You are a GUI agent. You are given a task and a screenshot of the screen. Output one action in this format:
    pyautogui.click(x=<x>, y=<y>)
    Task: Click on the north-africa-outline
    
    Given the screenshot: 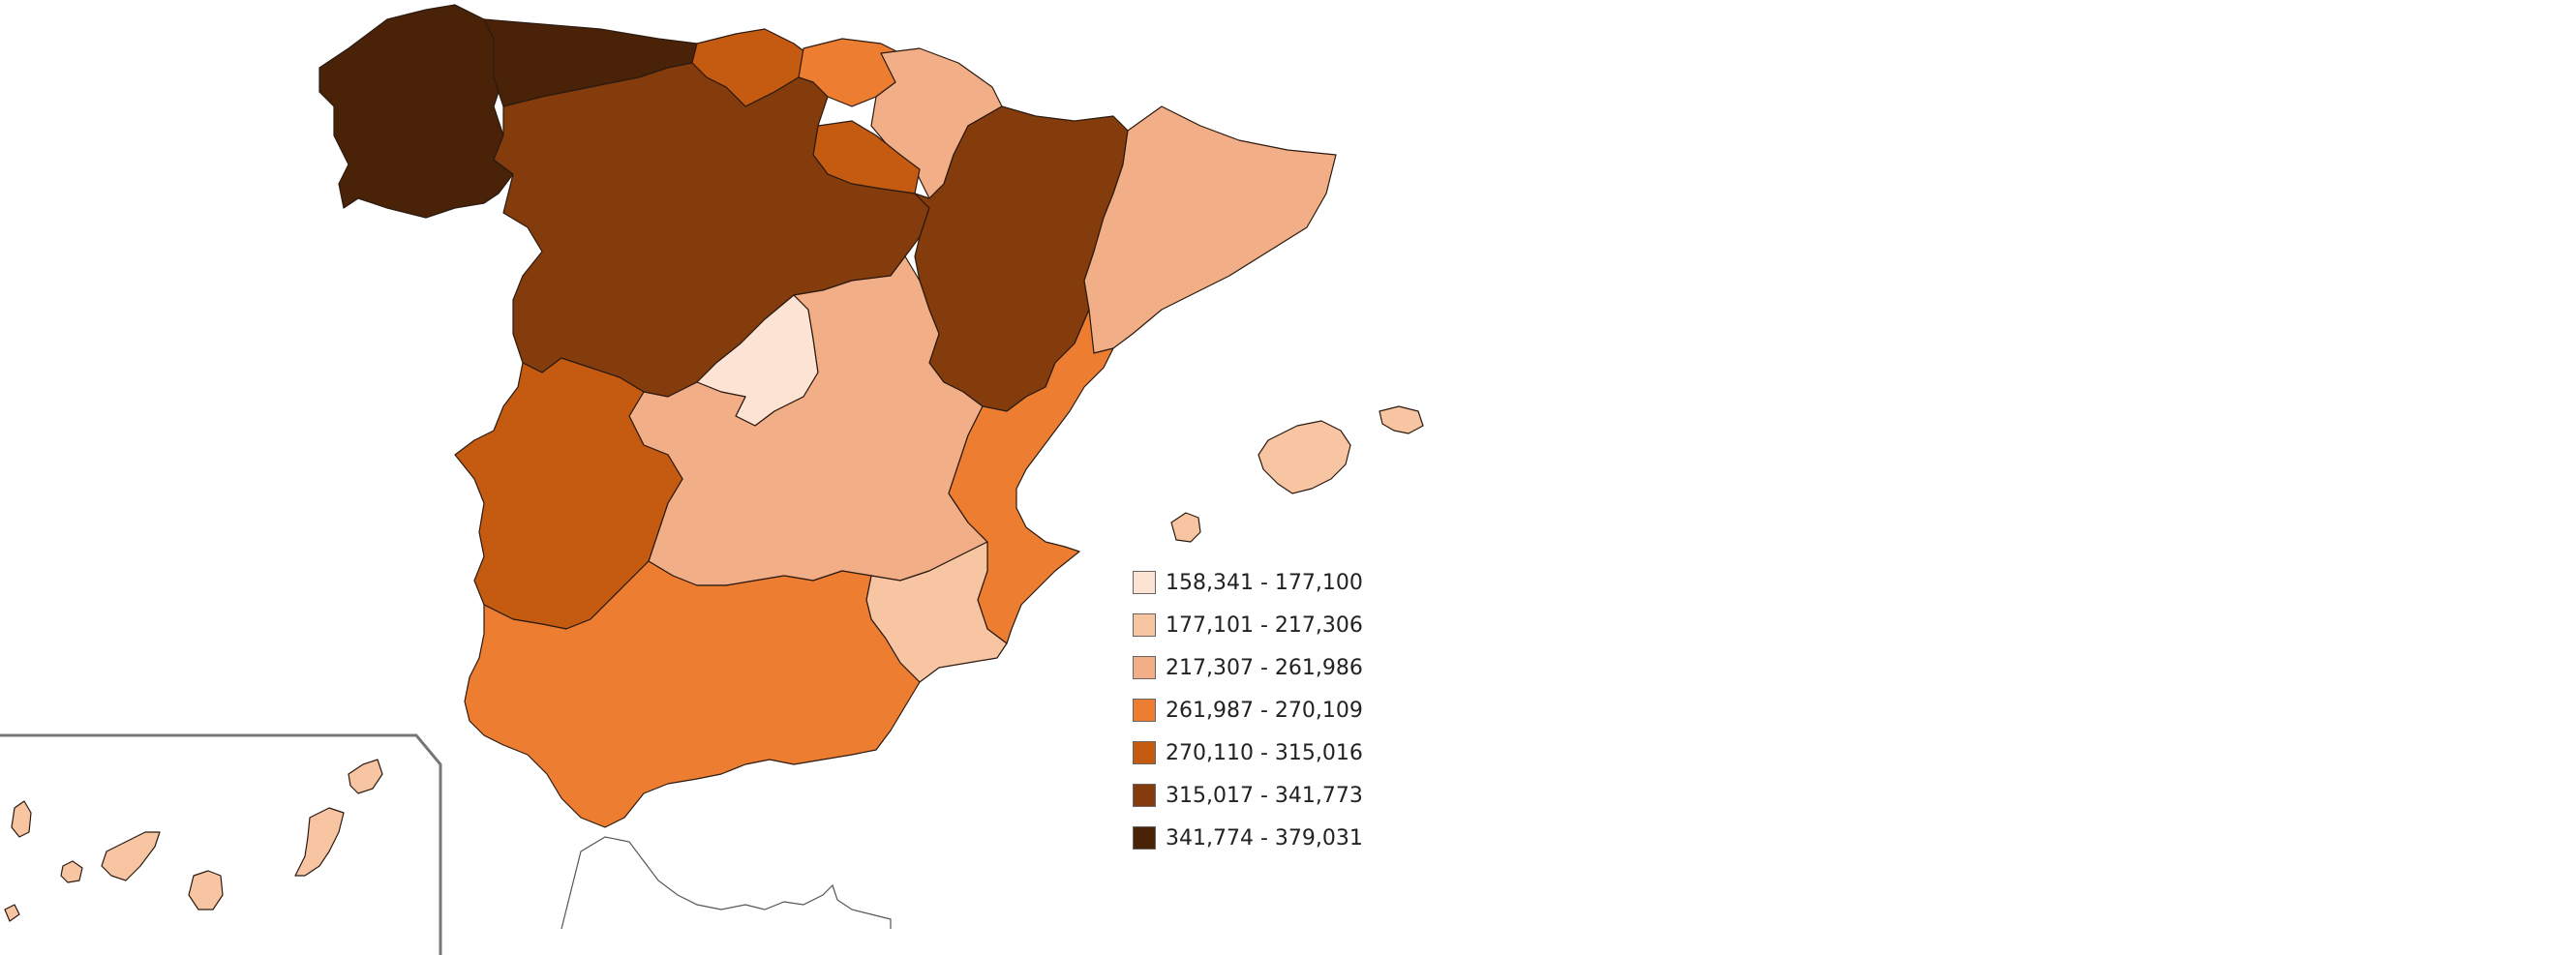 What is the action you would take?
    pyautogui.click(x=726, y=883)
    